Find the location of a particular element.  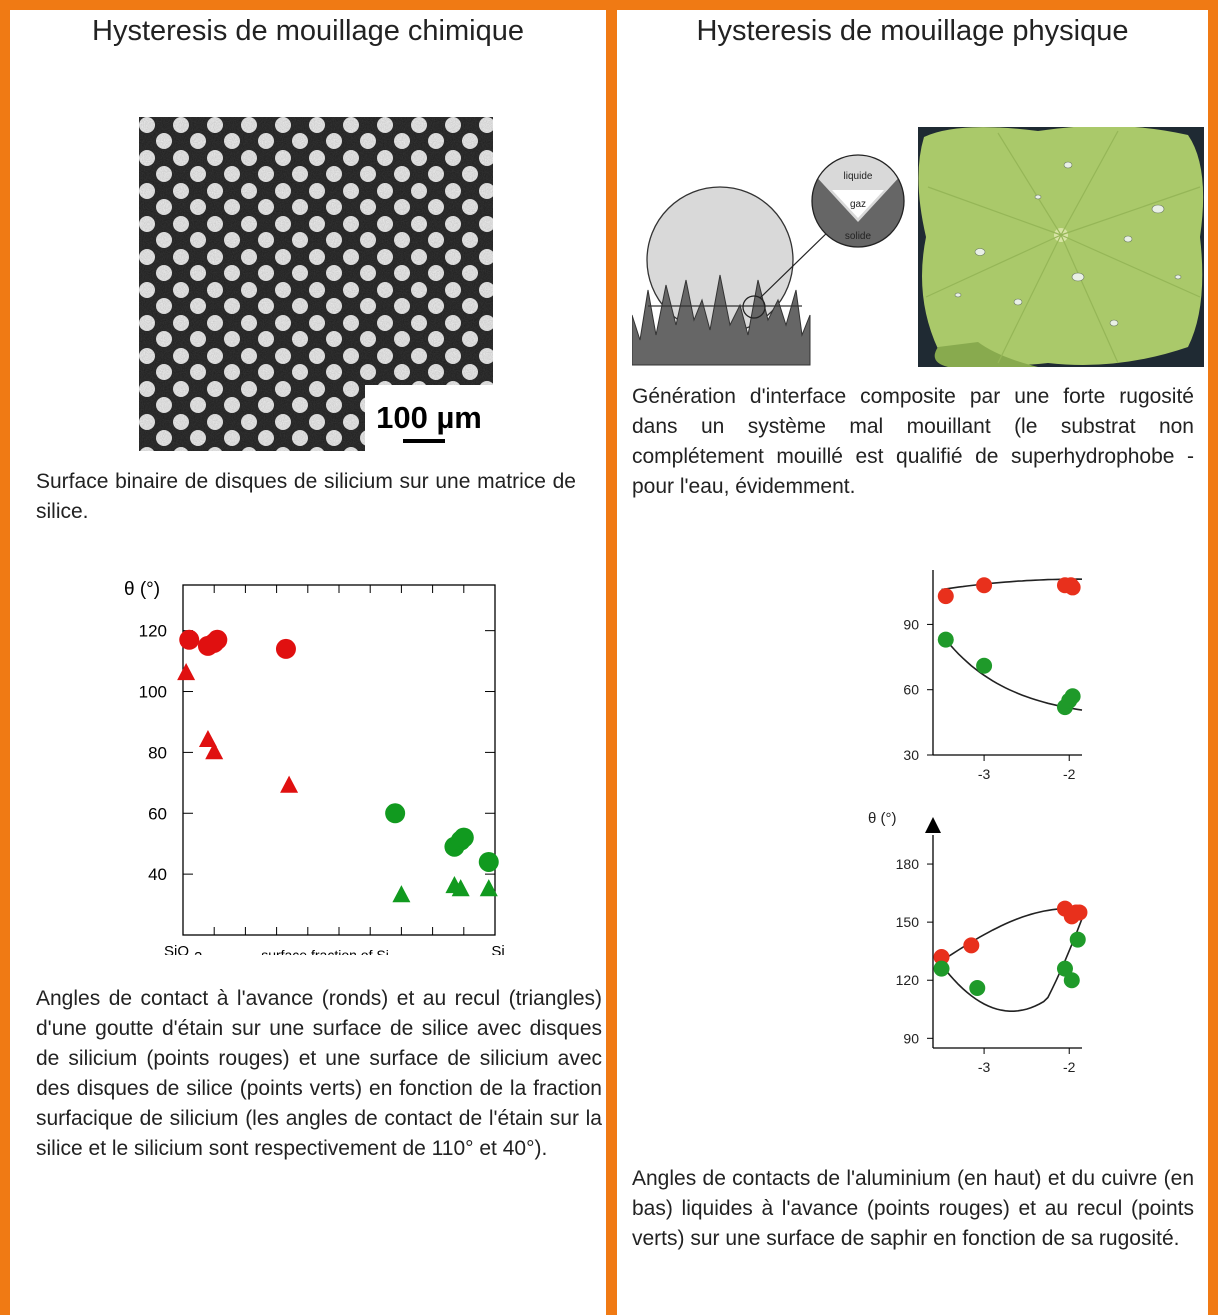

y-tick-label: 180 is located at coordinates (908, 864).